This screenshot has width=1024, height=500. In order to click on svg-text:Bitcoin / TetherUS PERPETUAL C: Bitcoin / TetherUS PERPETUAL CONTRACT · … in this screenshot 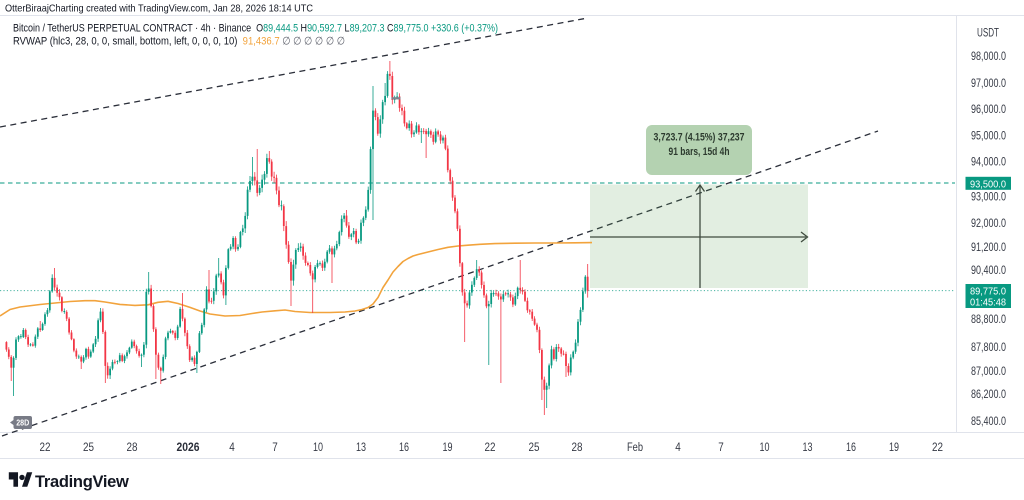, I will do `click(255, 29)`.